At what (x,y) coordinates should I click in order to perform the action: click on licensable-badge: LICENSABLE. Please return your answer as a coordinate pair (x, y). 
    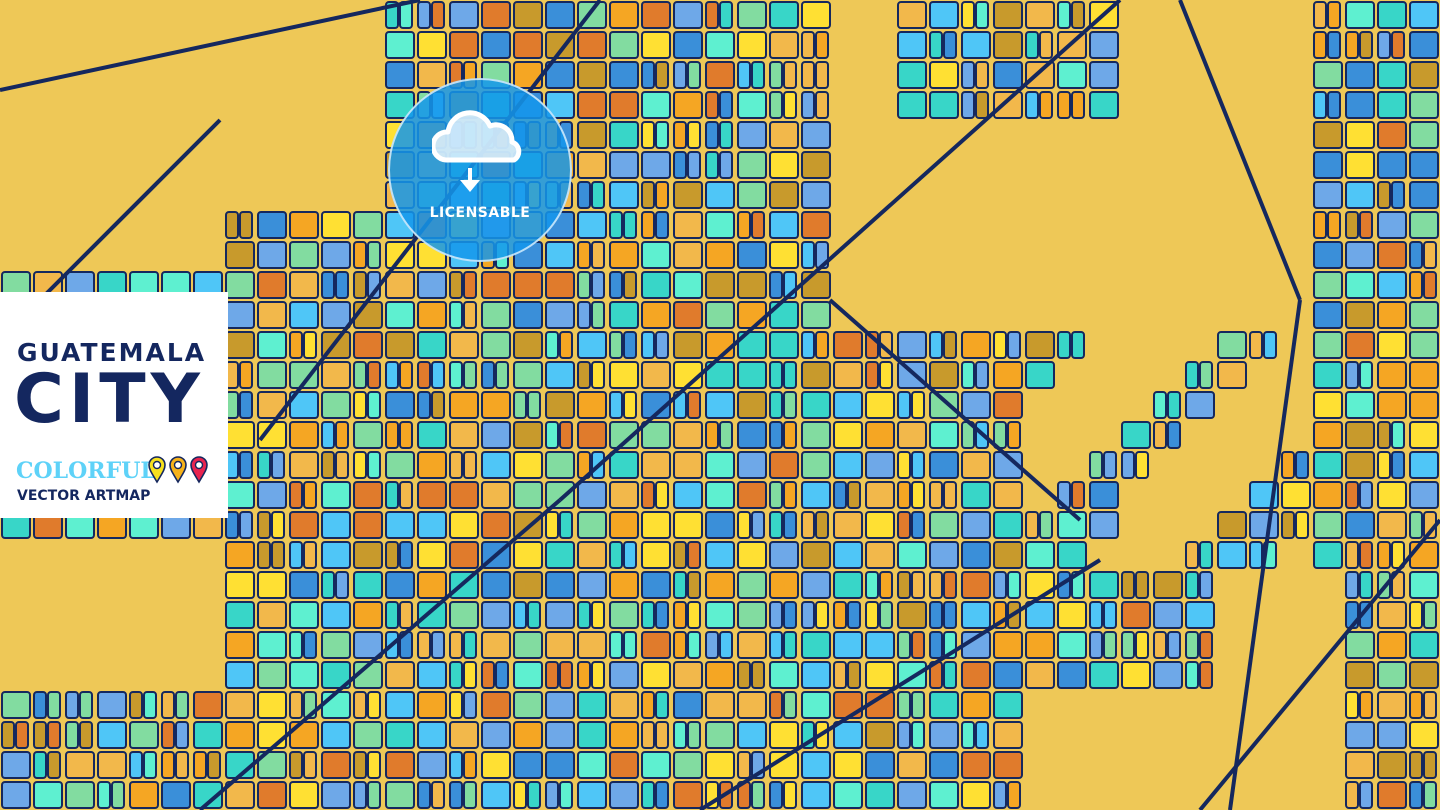
    Looking at the image, I should click on (480, 170).